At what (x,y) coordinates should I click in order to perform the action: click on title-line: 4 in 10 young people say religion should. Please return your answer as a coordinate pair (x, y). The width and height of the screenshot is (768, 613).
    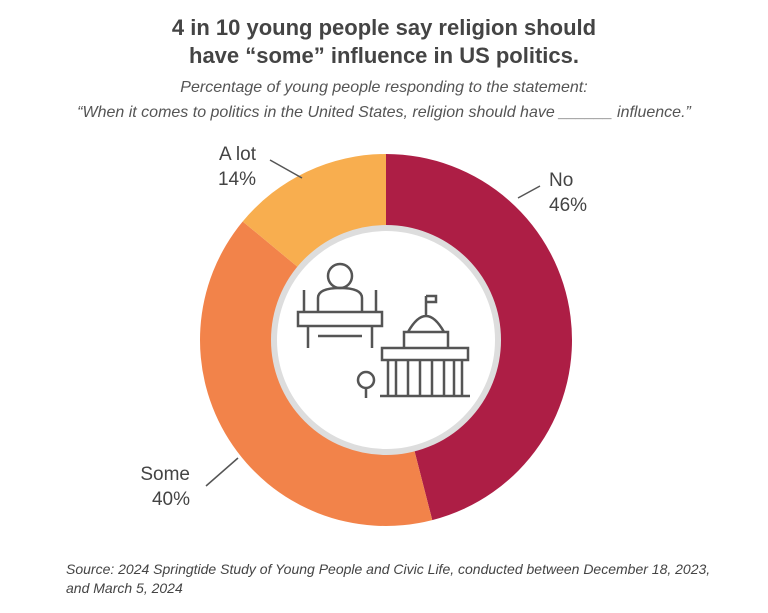
    Looking at the image, I should click on (384, 27).